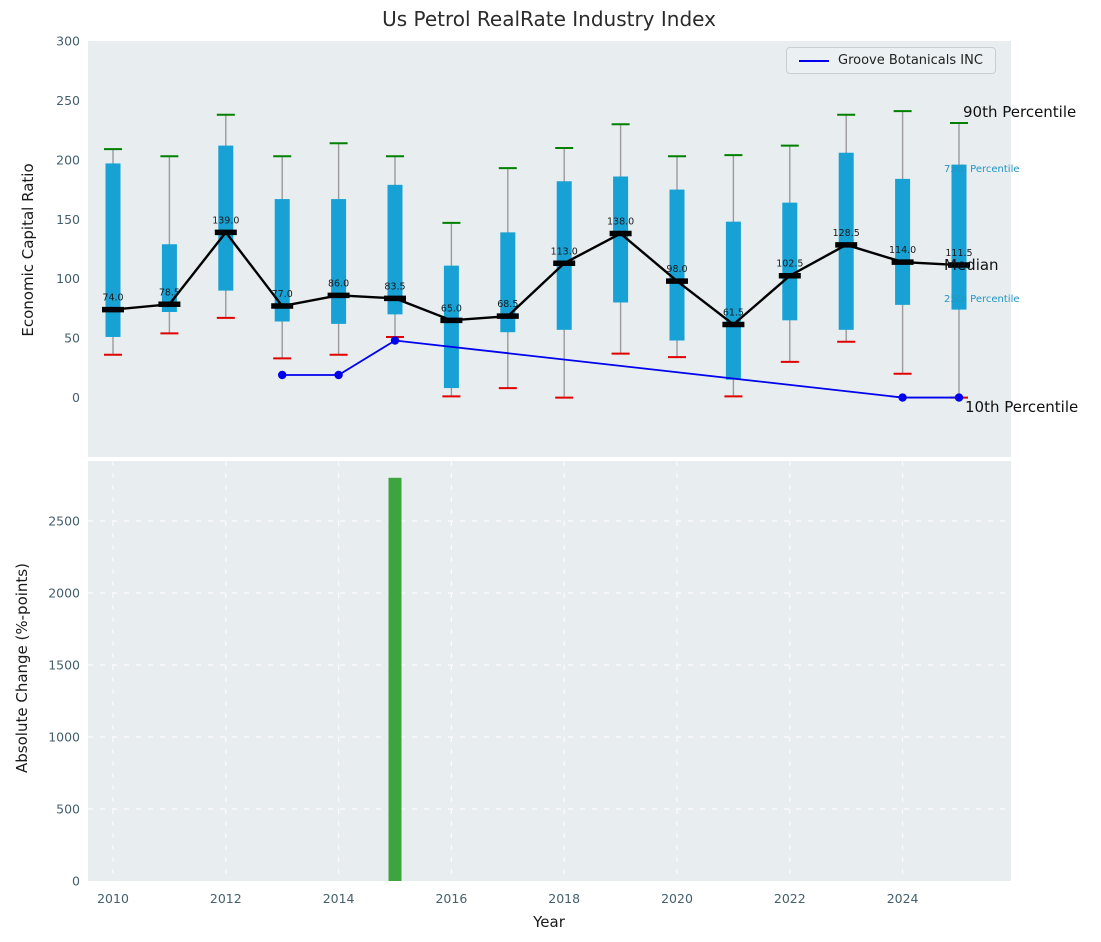 The width and height of the screenshot is (1101, 942). Describe the element at coordinates (903, 898) in the screenshot. I see `x-tick-label: 2024` at that location.